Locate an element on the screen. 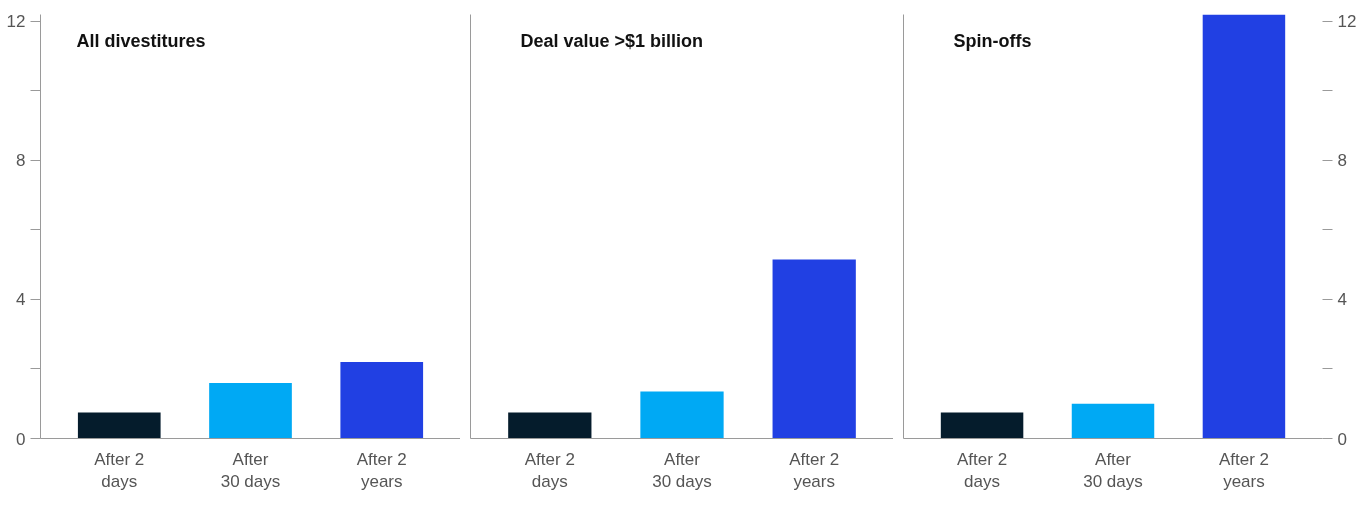  text: All divestitures is located at coordinates (141, 40).